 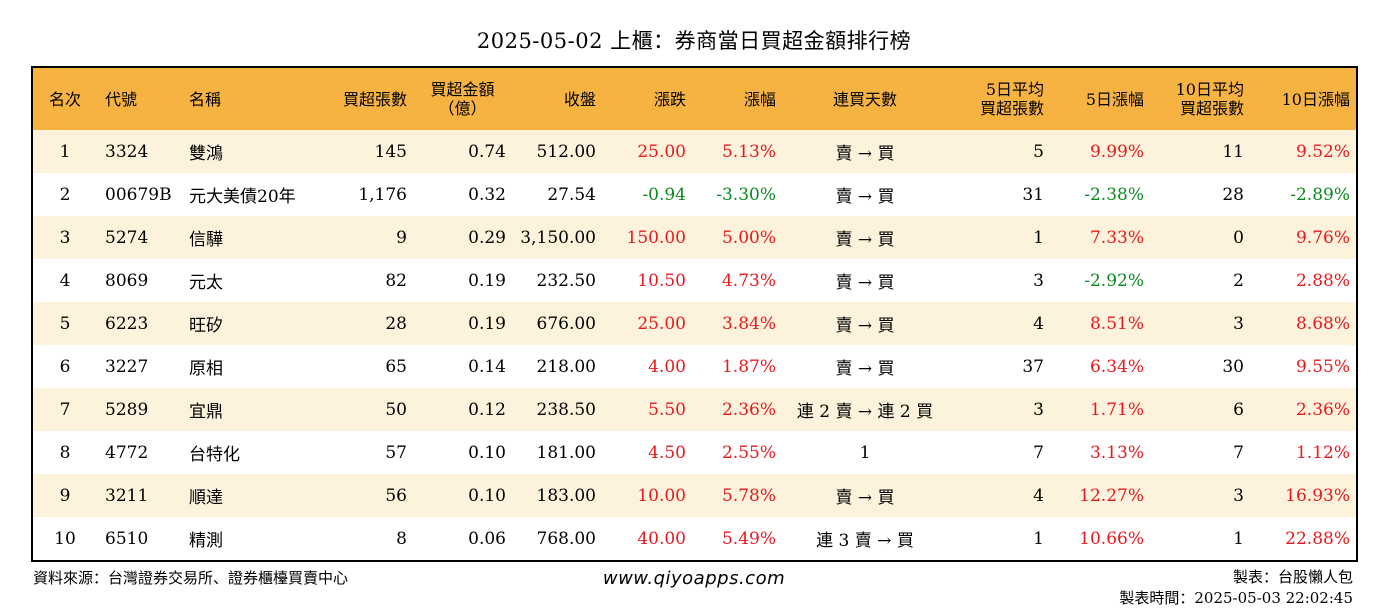 I want to click on cell-pct5: -2.38%, so click(x=1114, y=194).